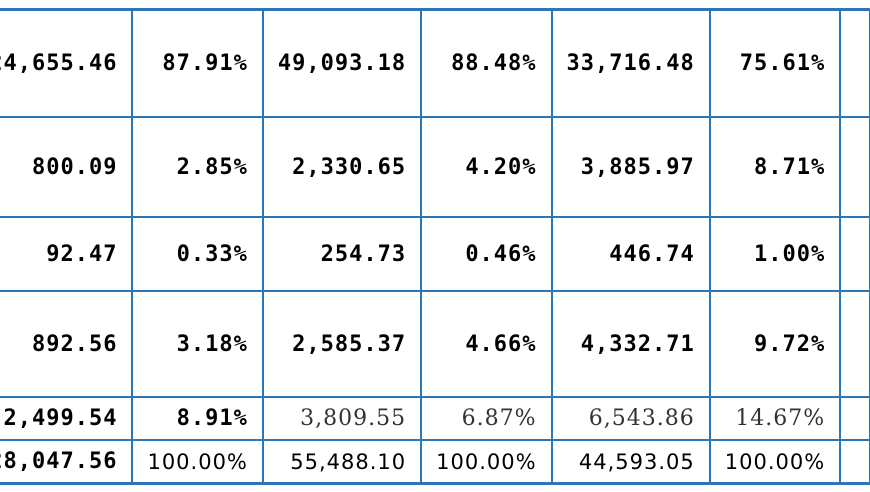 This screenshot has height=492, width=870. I want to click on table-cell: 33,716.48, so click(630, 63).